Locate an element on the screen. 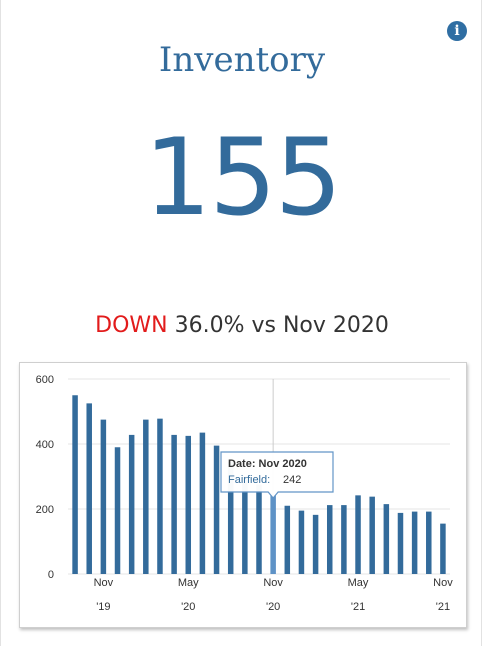 This screenshot has width=484, height=646. inventory-value: 155 is located at coordinates (242, 177).